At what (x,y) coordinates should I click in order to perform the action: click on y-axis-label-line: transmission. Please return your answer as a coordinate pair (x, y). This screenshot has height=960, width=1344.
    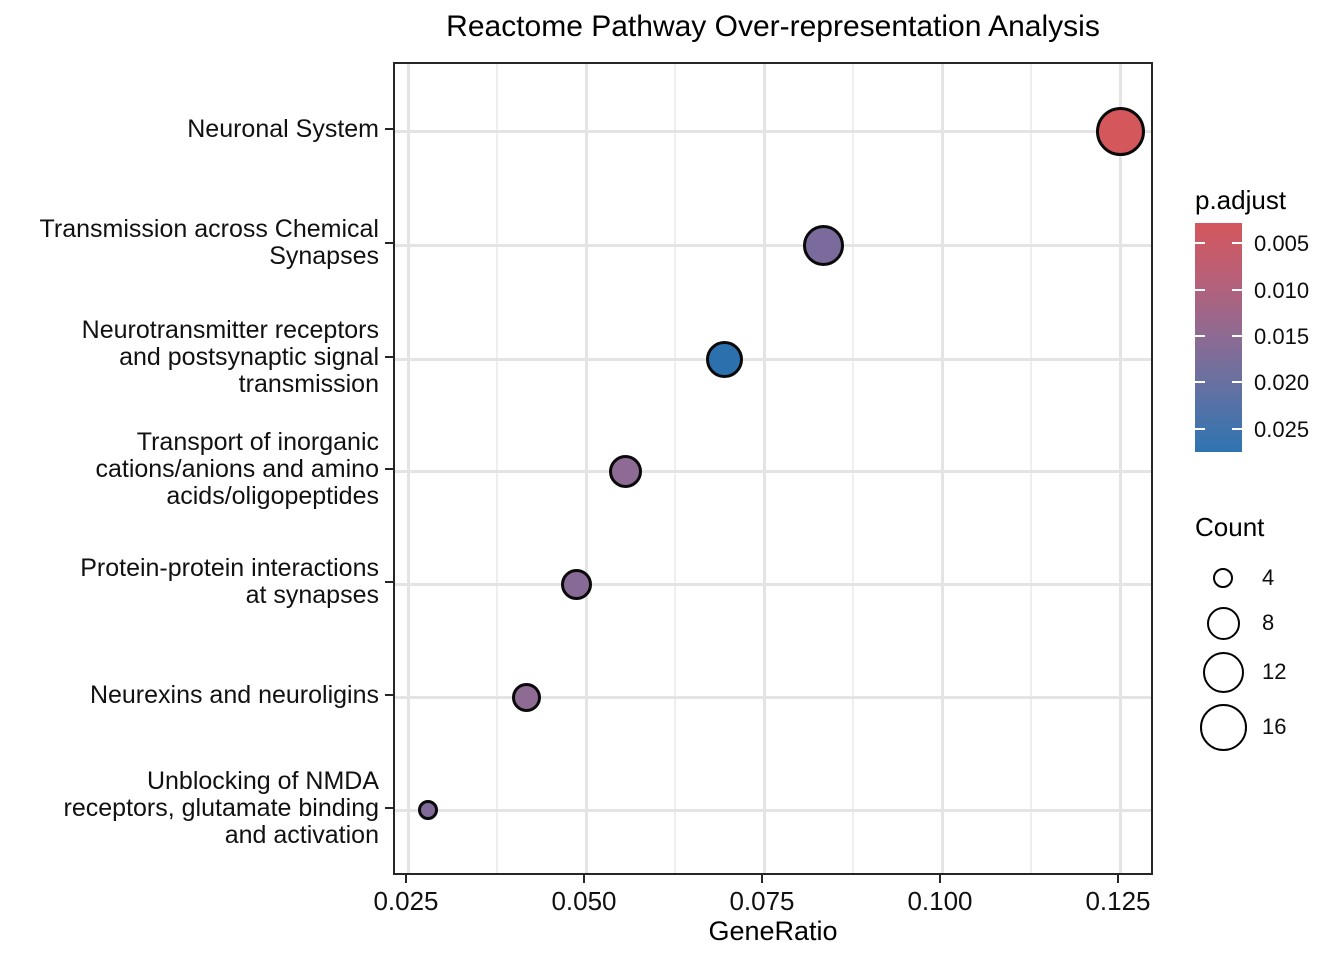
    Looking at the image, I should click on (308, 383).